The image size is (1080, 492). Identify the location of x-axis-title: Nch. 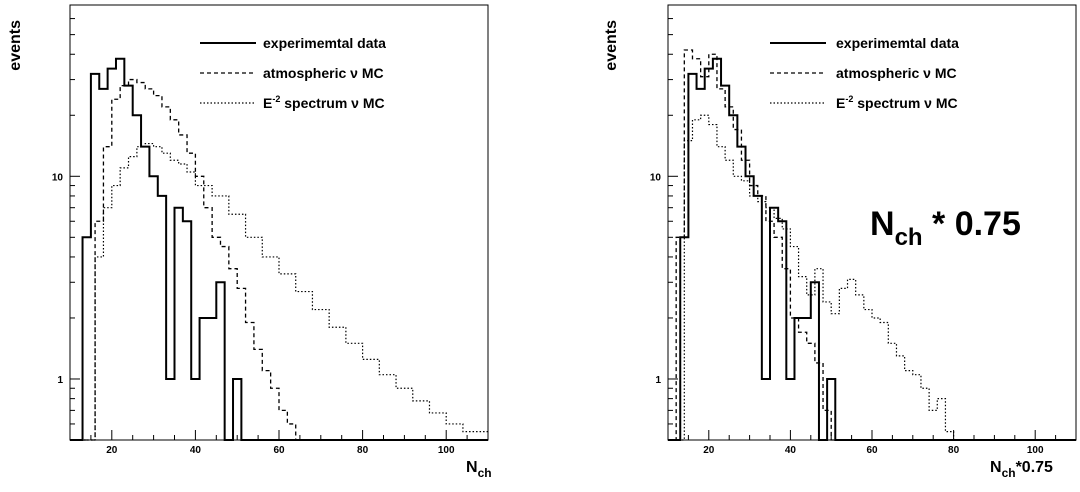
(479, 469).